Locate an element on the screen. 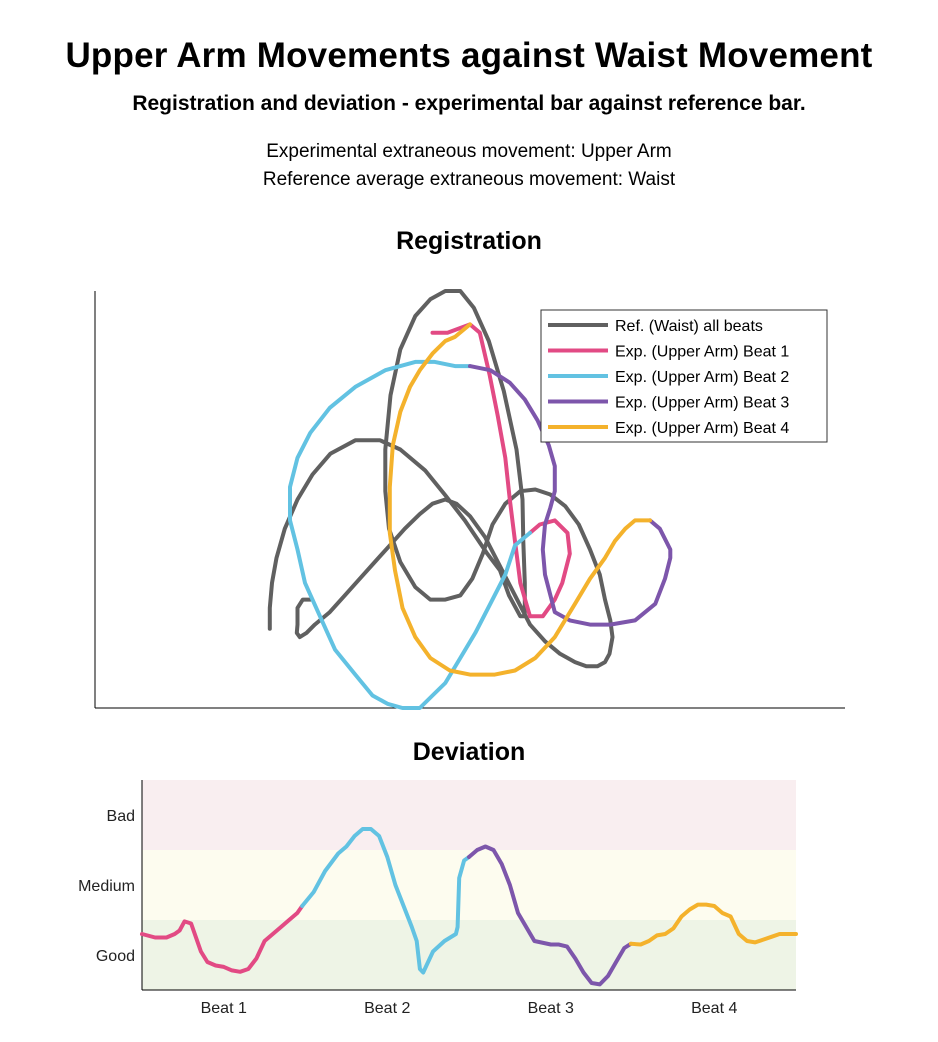 Image resolution: width=938 pixels, height=1042 pixels. bad-band is located at coordinates (469, 815).